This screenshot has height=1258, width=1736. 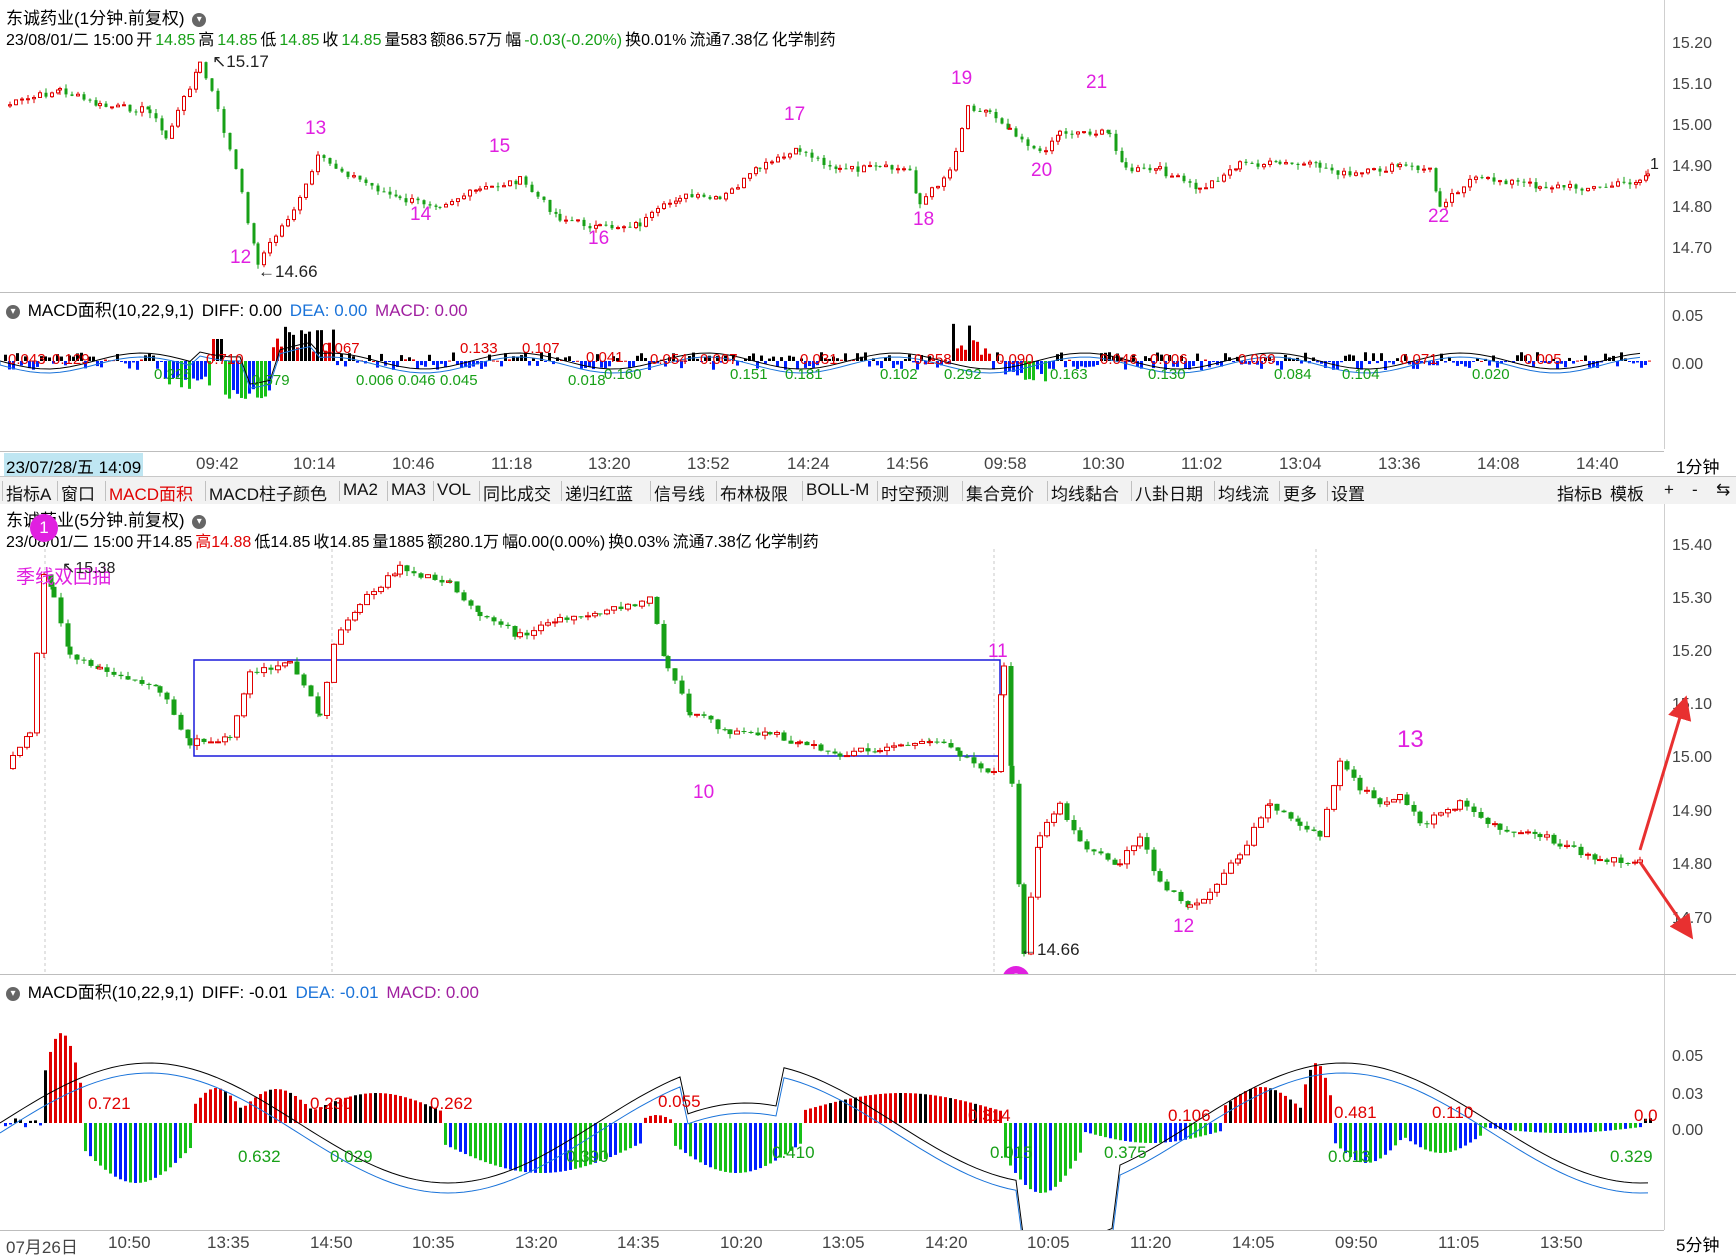 I want to click on toolbar-item: 指标A, so click(x=29, y=494).